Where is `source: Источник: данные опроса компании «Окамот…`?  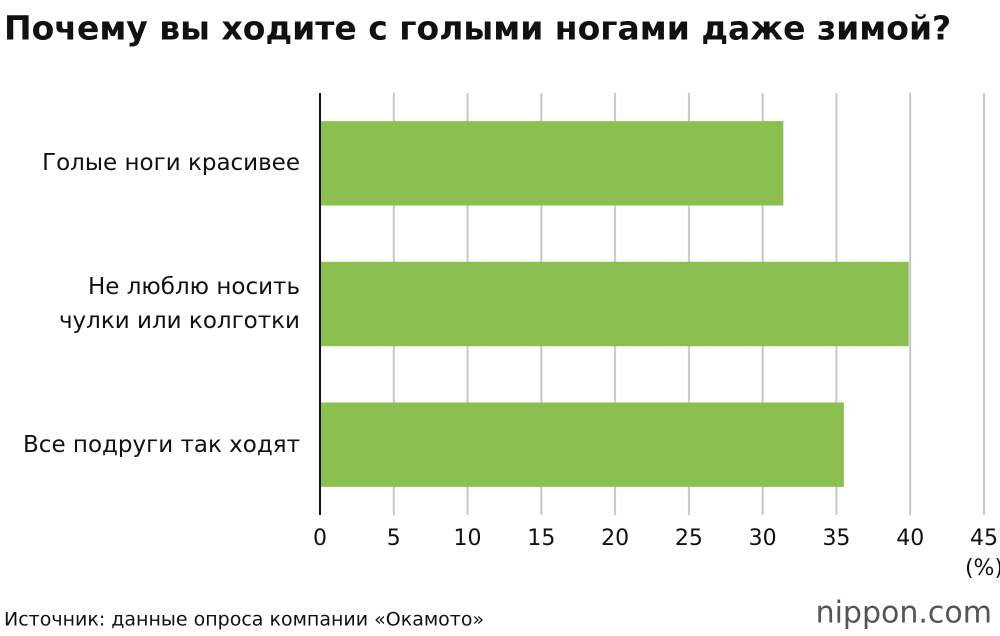 source: Источник: данные опроса компании «Окамот… is located at coordinates (244, 620).